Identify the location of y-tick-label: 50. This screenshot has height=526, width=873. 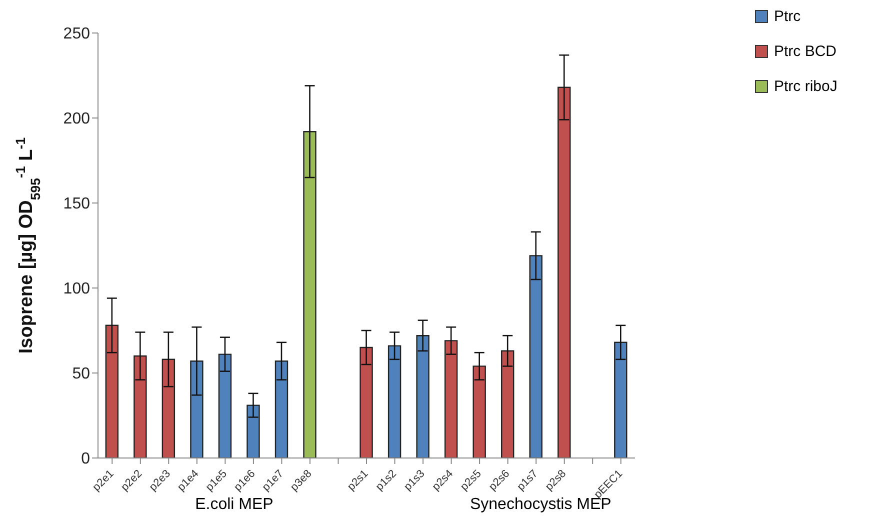
(81, 374).